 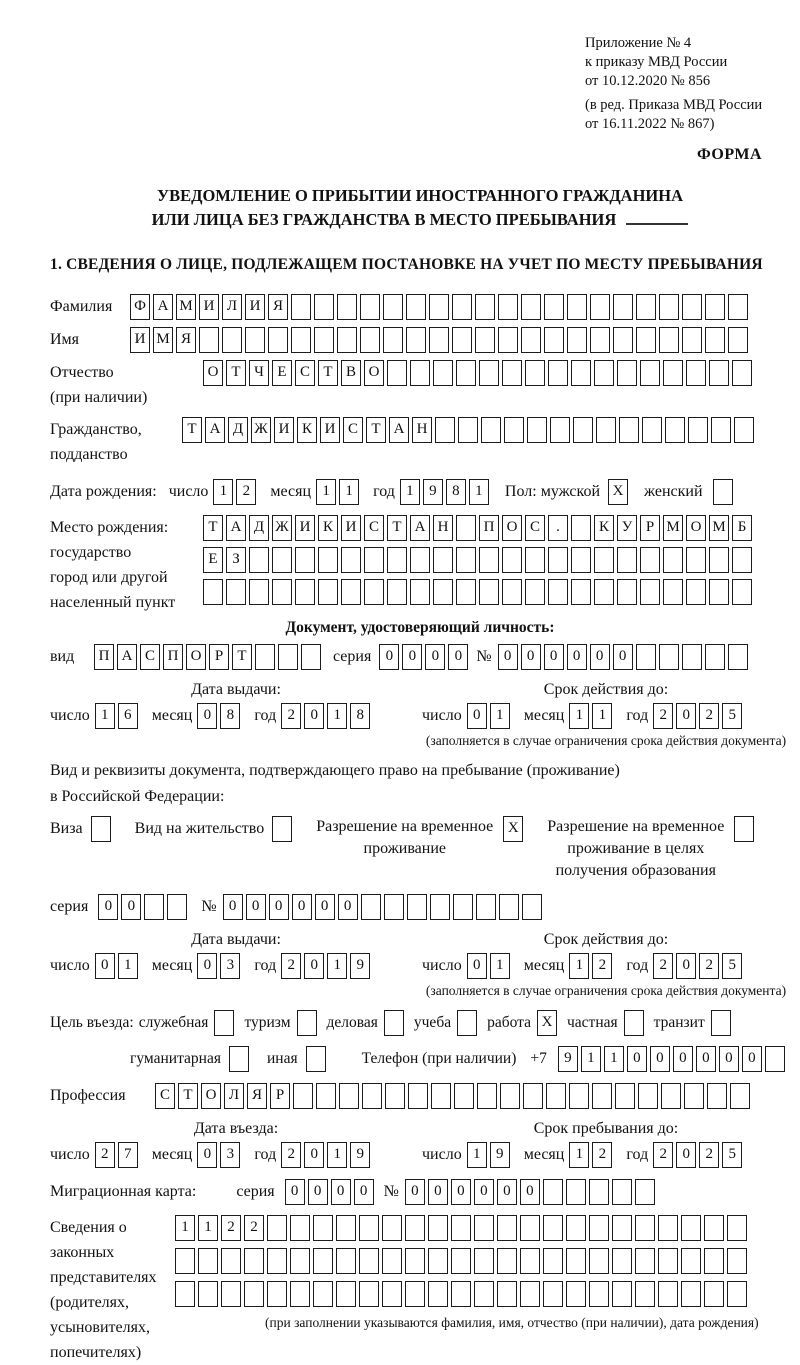 I want to click on char-box: О, so click(x=213, y=373).